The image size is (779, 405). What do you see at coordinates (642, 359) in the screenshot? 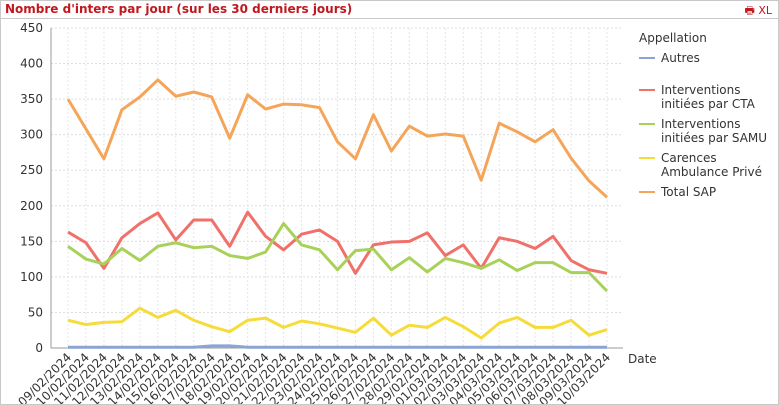
I see `x-axis-label: Date` at bounding box center [642, 359].